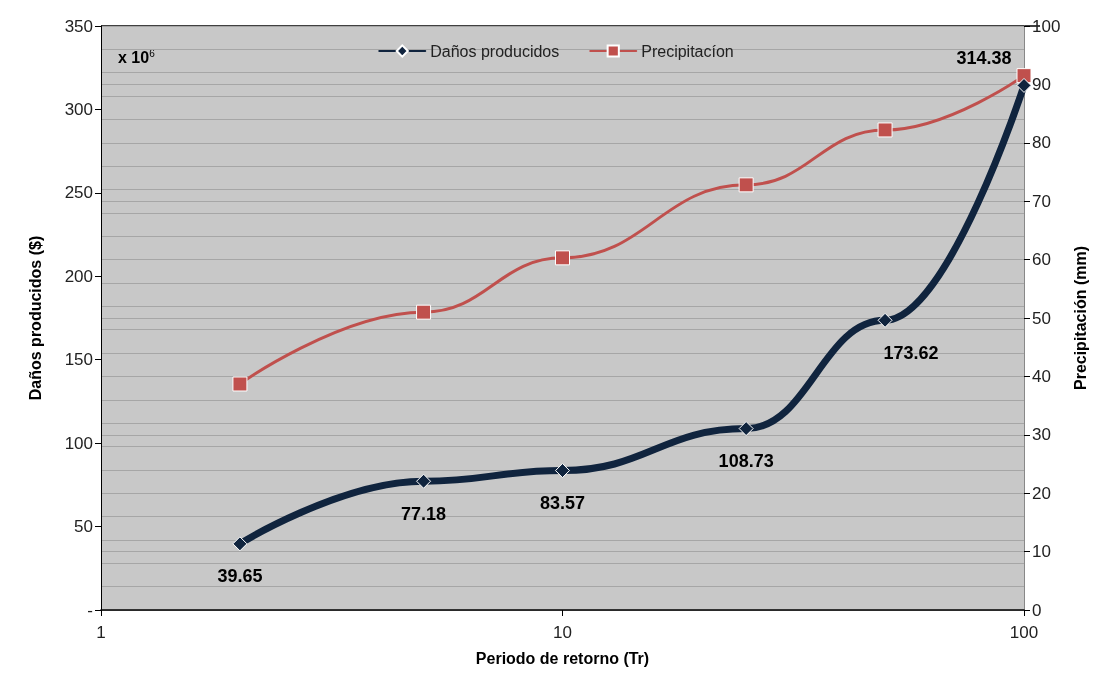 The height and width of the screenshot is (682, 1112). I want to click on y-axis-title: Daños producidos ($), so click(35, 318).